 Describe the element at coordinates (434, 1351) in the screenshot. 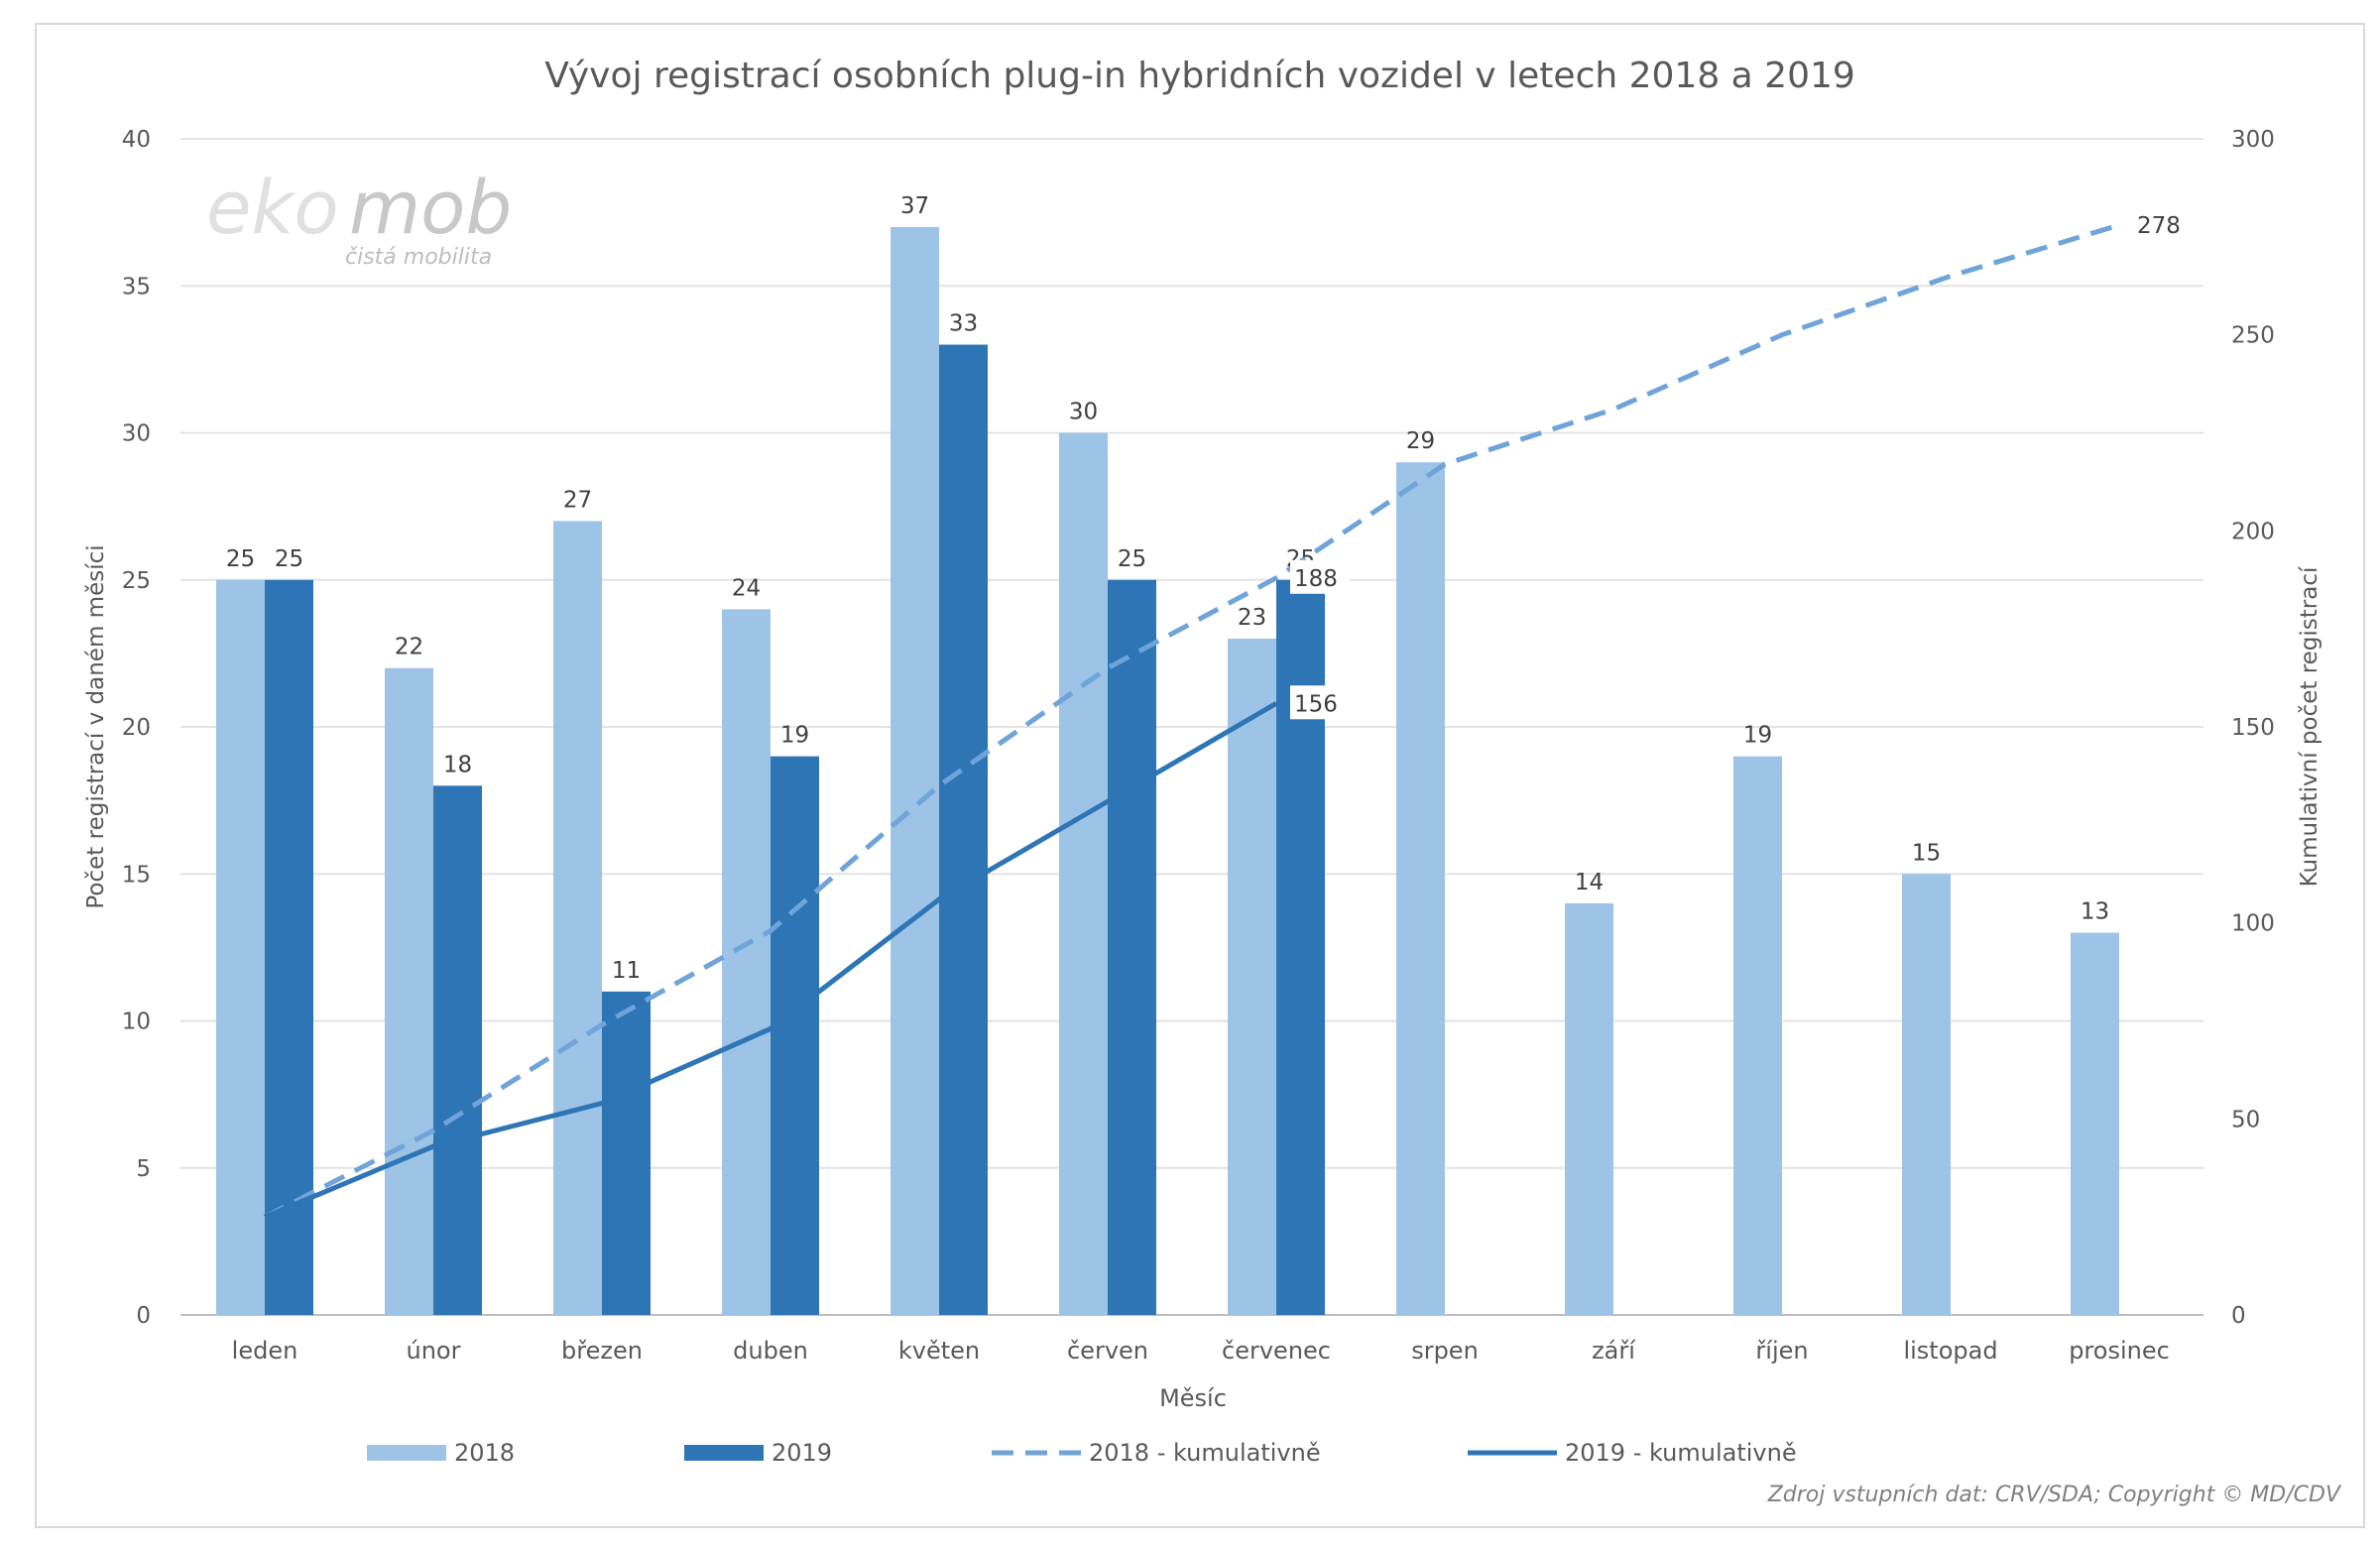

I see `x-tick-label: únor` at that location.